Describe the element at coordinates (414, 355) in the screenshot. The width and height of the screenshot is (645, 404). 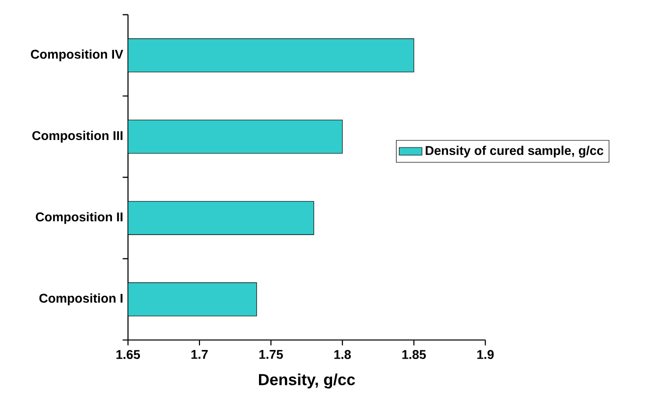
I see `x-tick-label: 1.85` at that location.